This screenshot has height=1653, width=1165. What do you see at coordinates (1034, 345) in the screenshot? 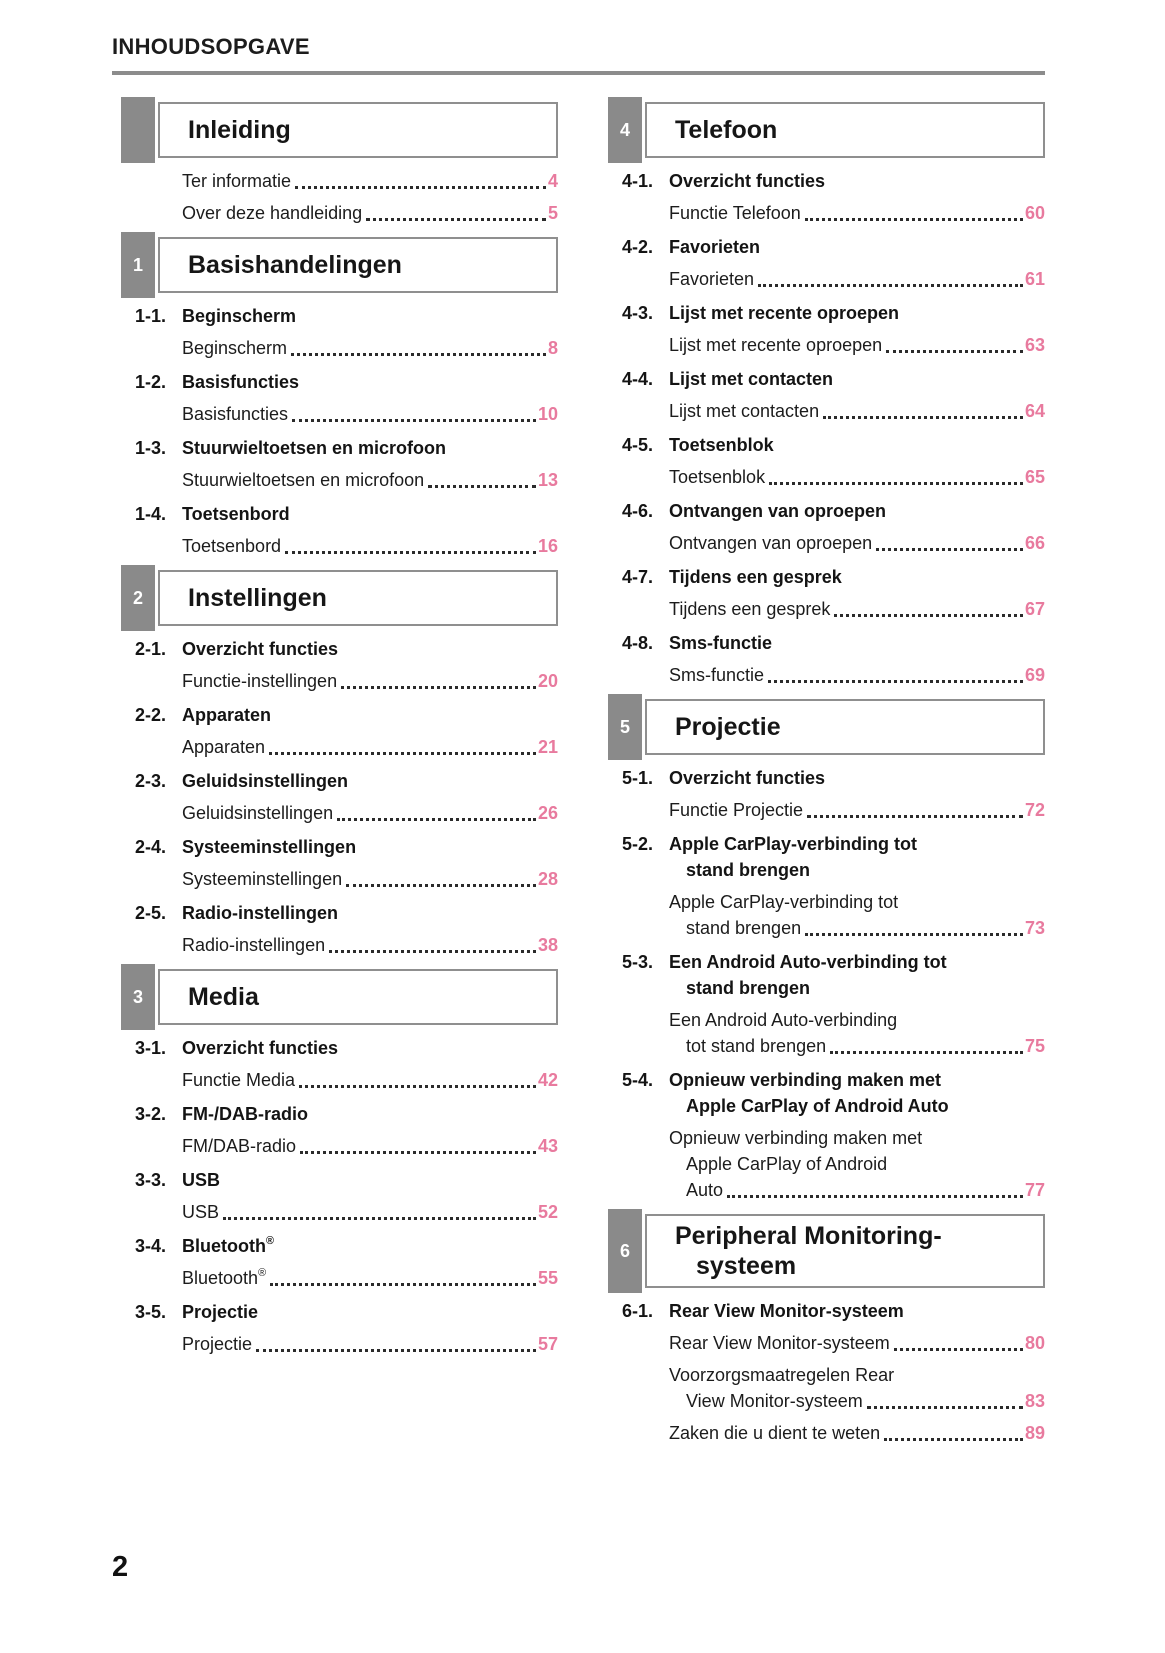
I see `page-number: 63` at bounding box center [1034, 345].